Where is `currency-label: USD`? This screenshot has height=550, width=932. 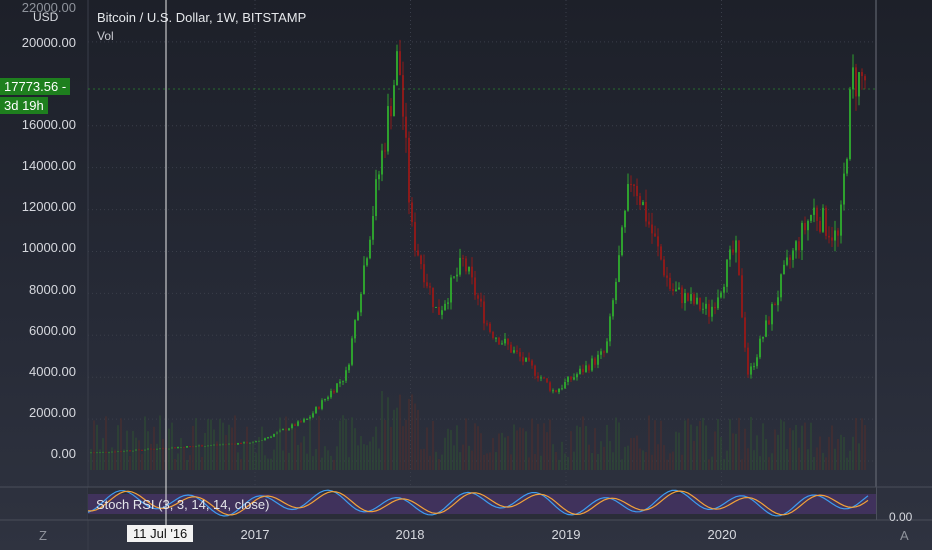 currency-label: USD is located at coordinates (46, 17).